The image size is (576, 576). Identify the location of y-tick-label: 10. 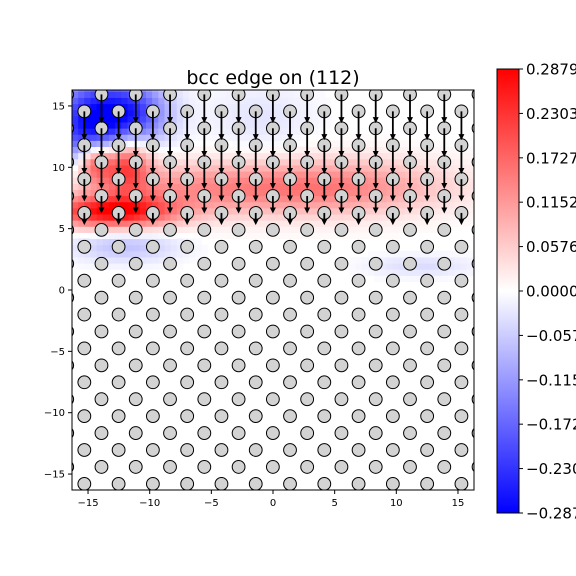
(58, 168).